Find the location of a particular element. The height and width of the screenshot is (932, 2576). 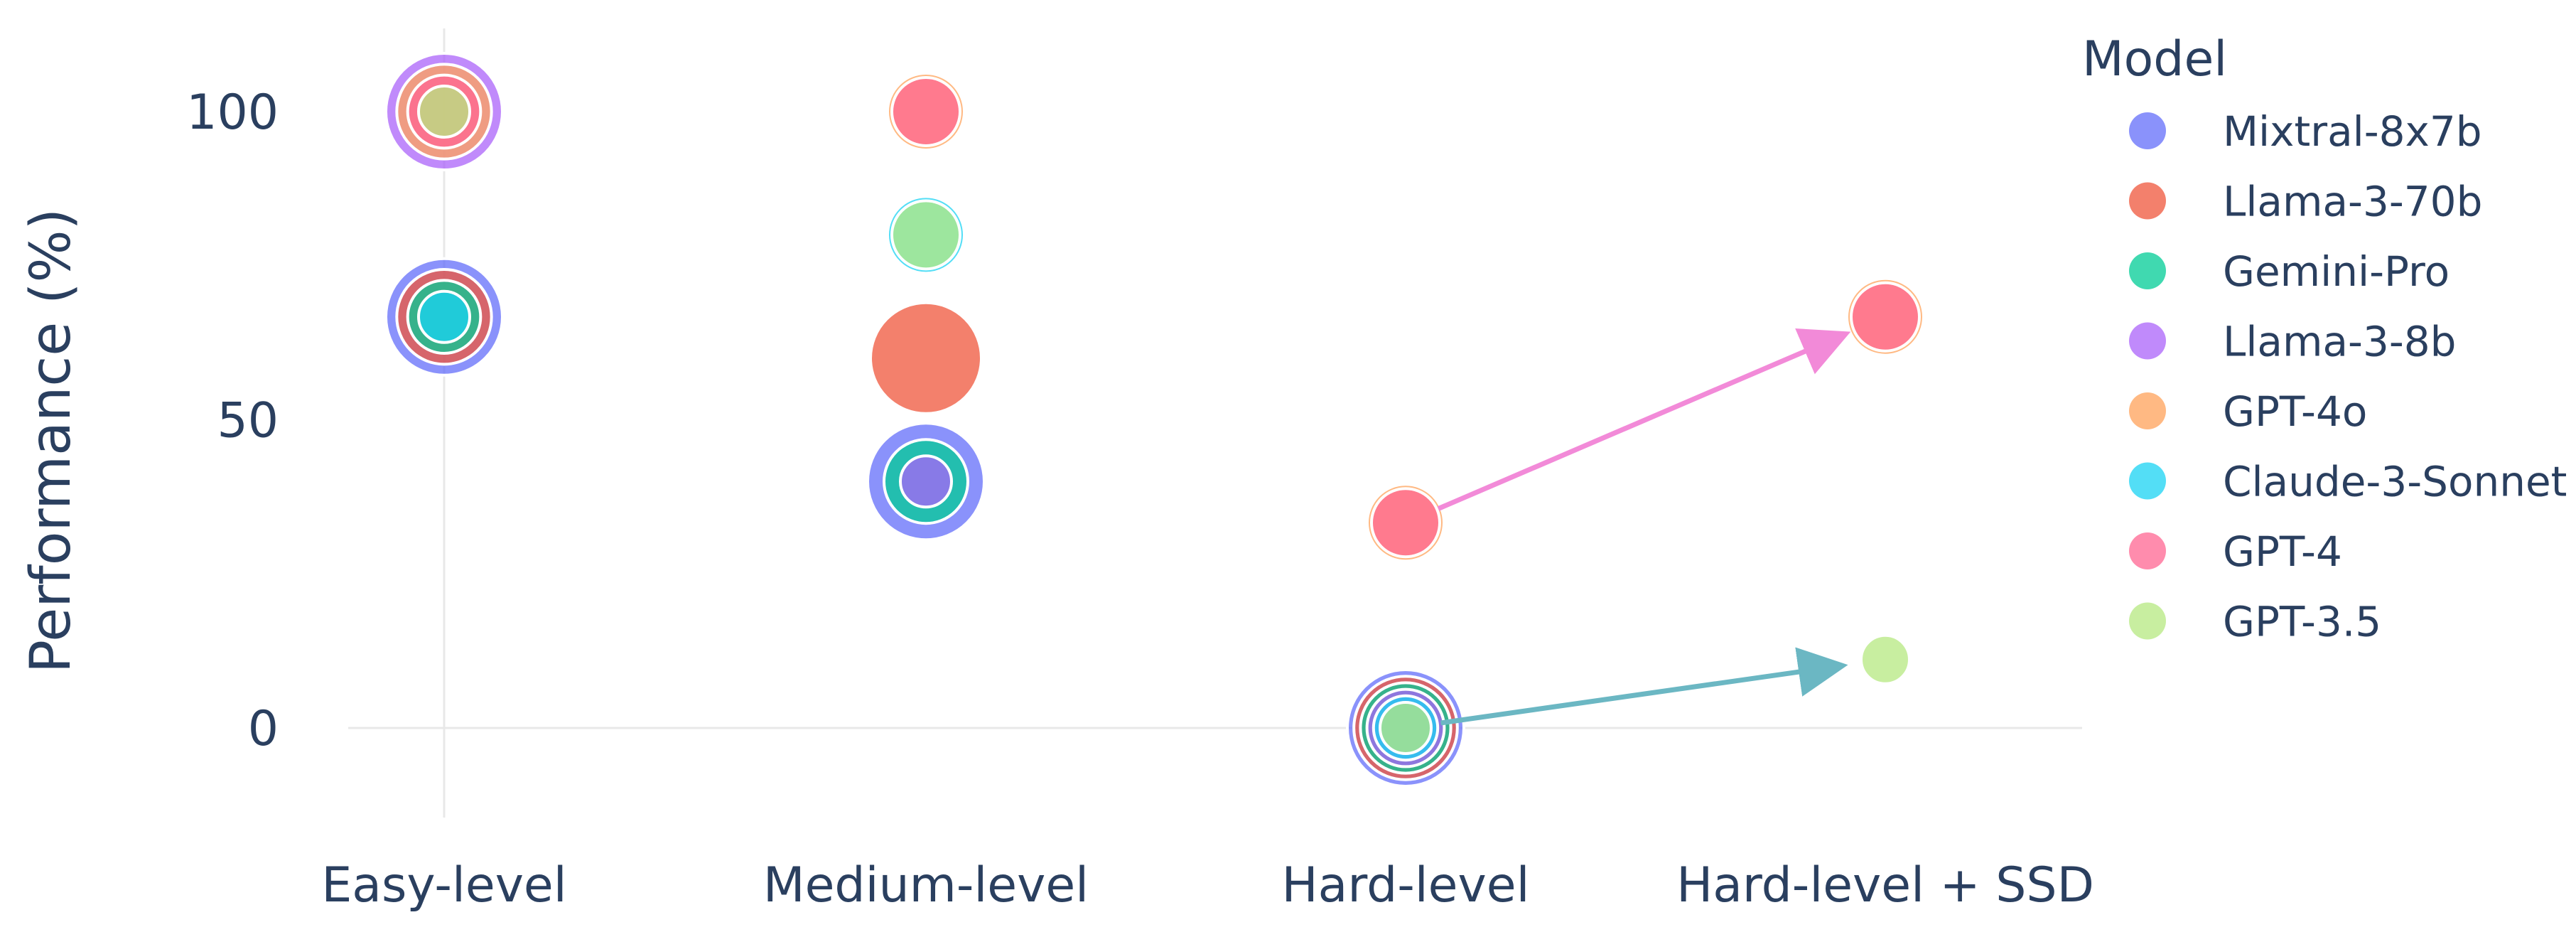

x-tick-label: Easy-level is located at coordinates (444, 886).